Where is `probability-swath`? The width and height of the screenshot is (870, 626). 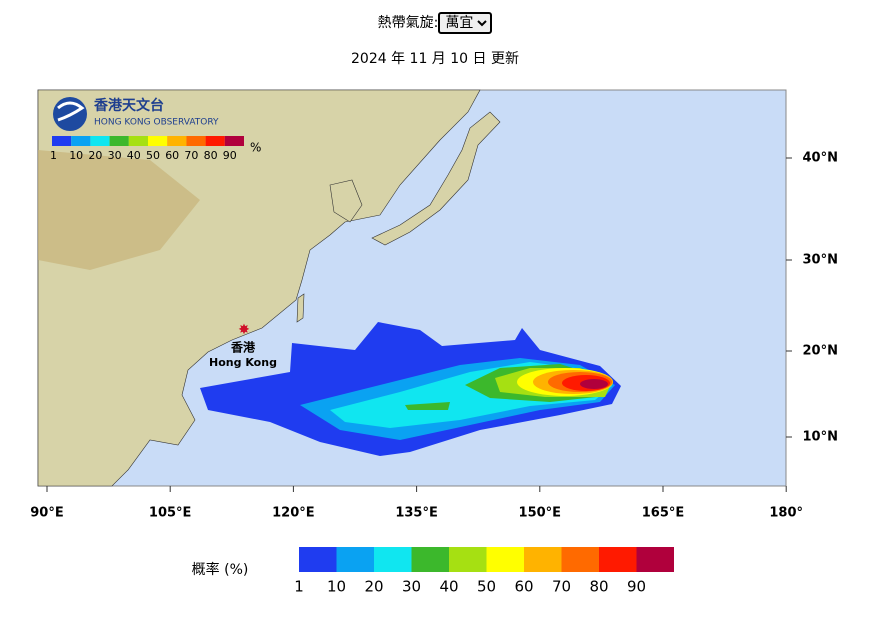 probability-swath is located at coordinates (410, 389).